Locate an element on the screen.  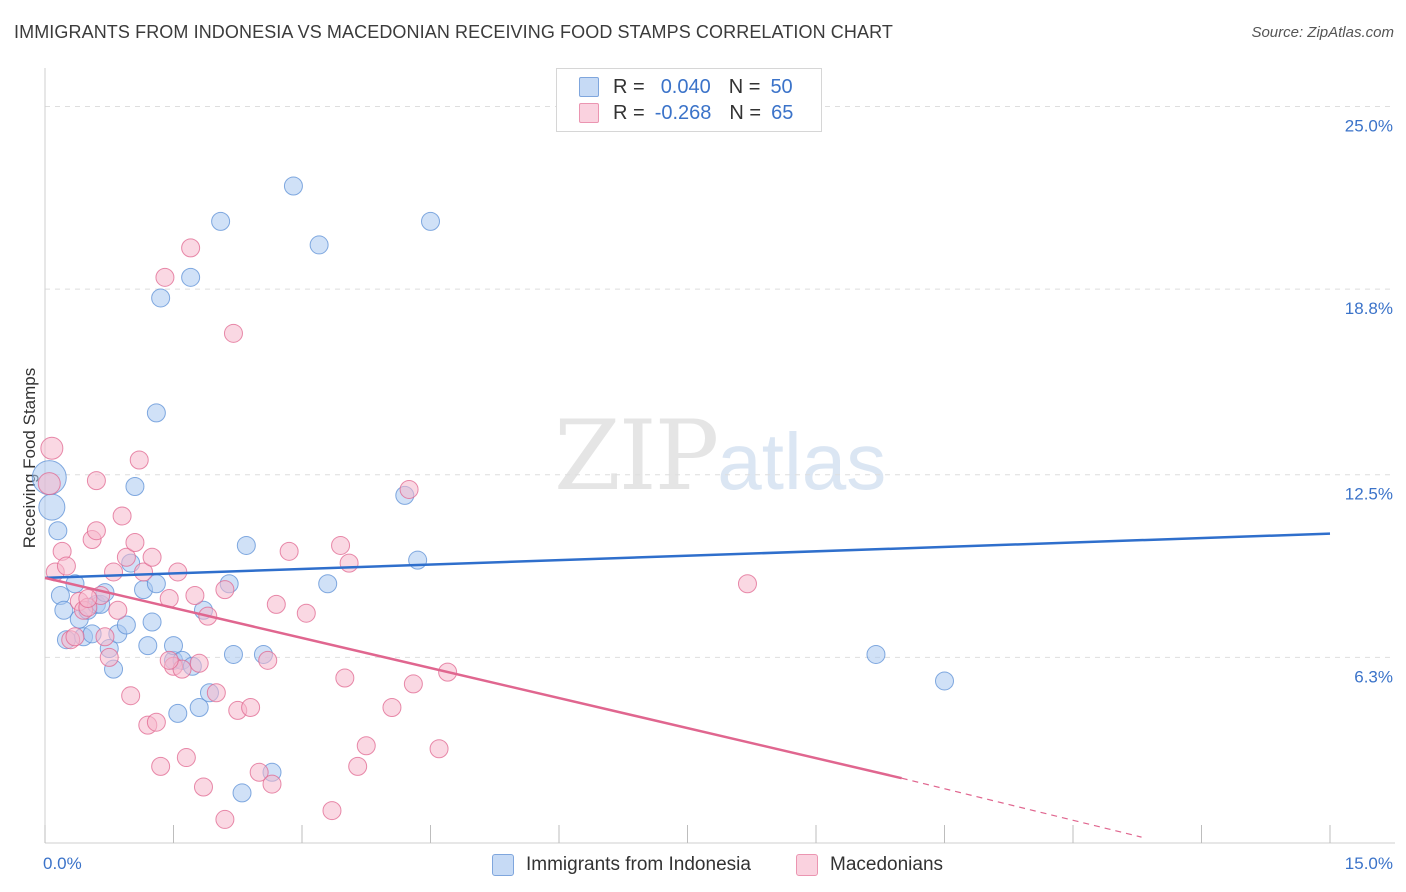
watermark: ZIPatlas is located at coordinates (720, 456).